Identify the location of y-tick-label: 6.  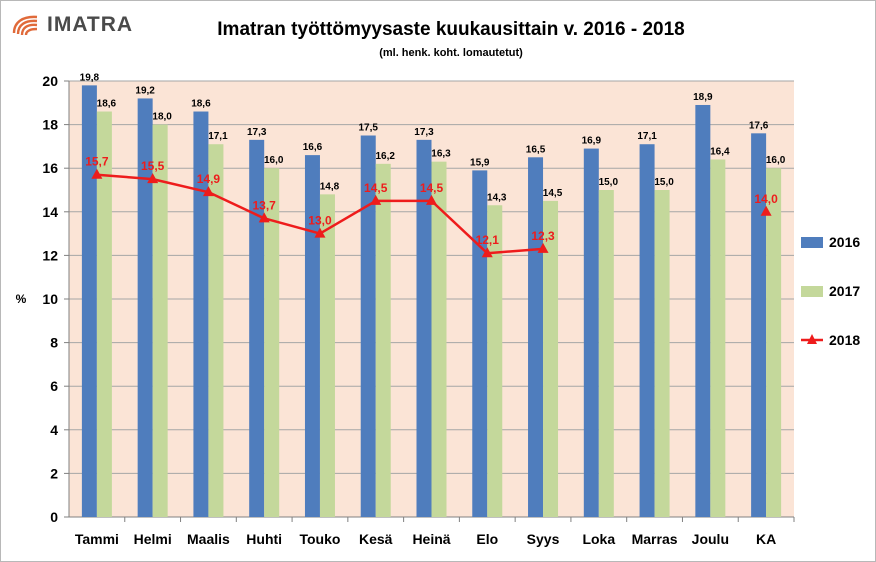
(54, 386).